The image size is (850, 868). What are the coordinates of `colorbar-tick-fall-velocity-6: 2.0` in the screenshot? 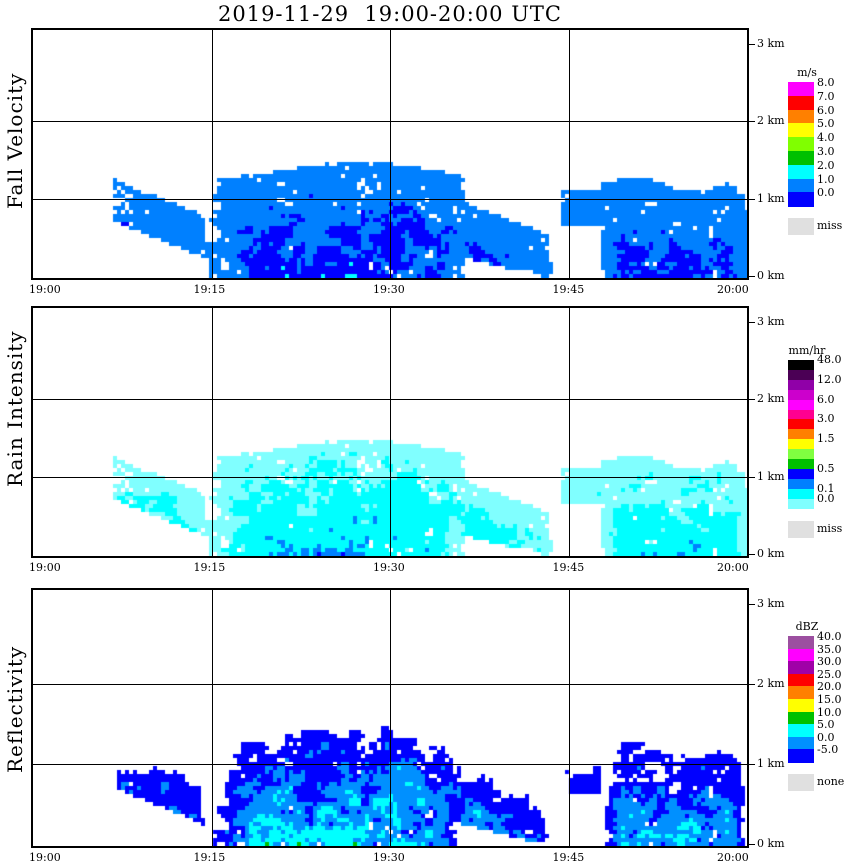 It's located at (826, 165).